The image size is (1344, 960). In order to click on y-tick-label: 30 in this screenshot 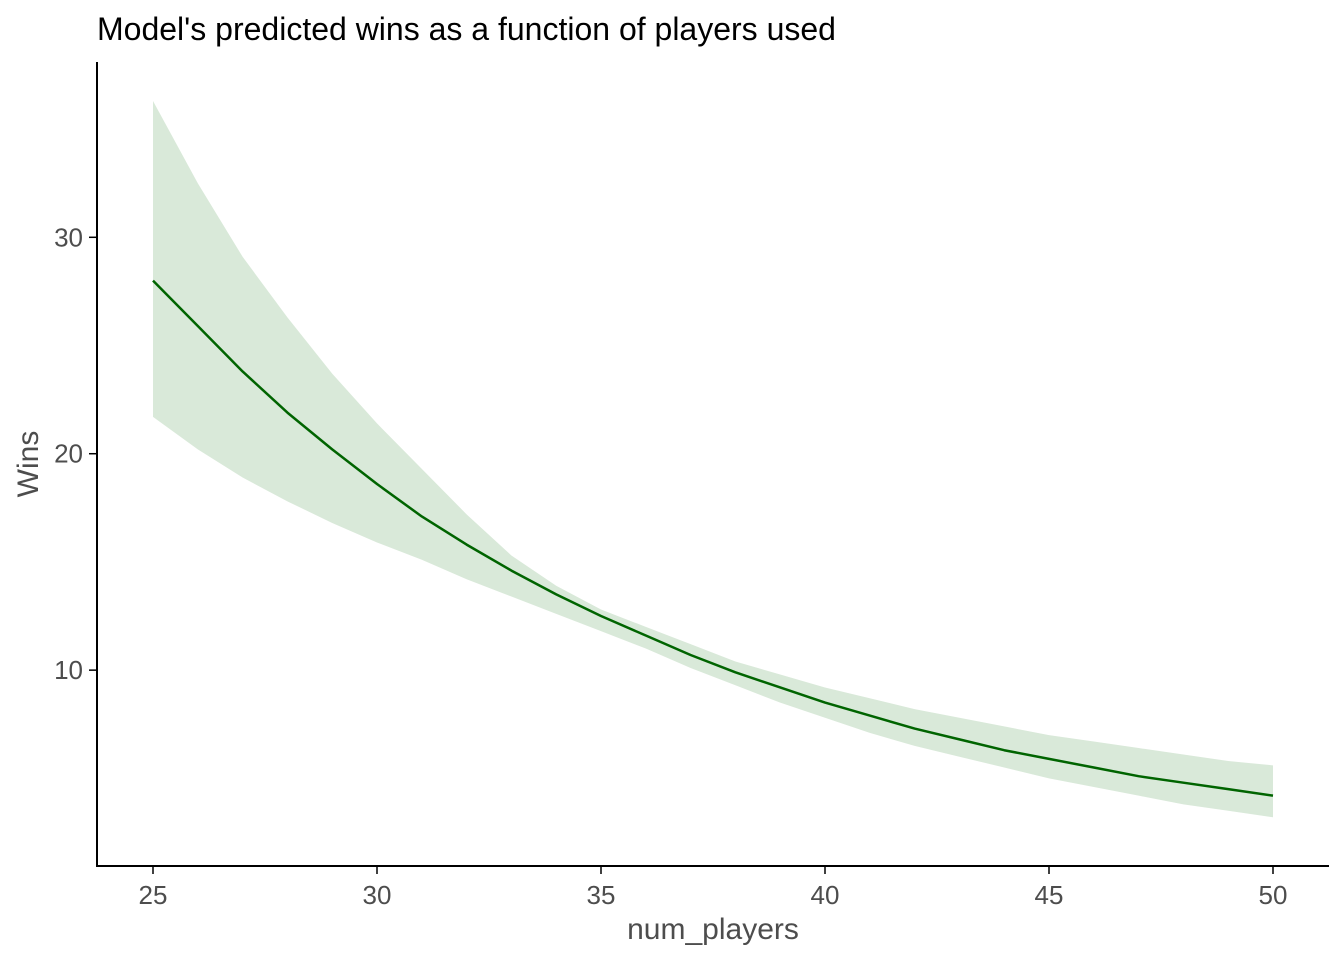, I will do `click(68, 237)`.